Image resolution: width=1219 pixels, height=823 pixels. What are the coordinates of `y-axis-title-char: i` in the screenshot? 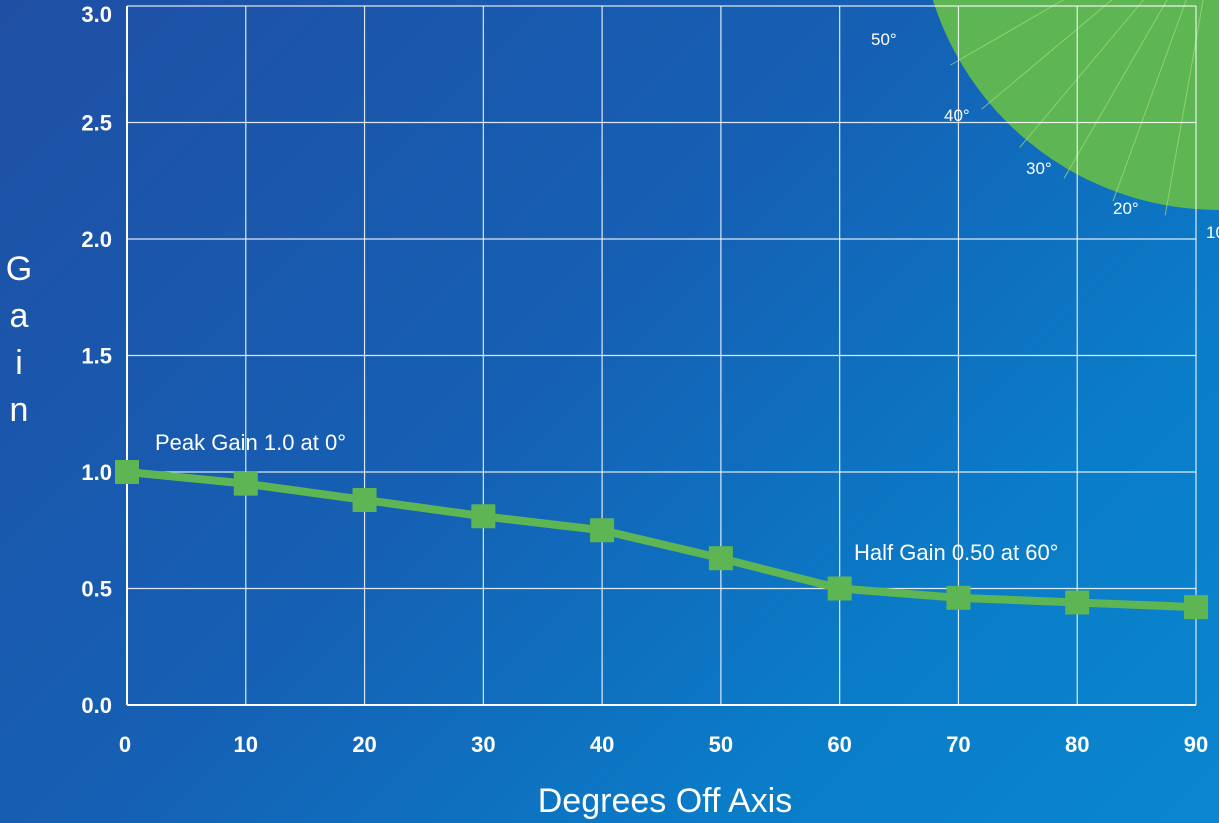 It's located at (19, 363).